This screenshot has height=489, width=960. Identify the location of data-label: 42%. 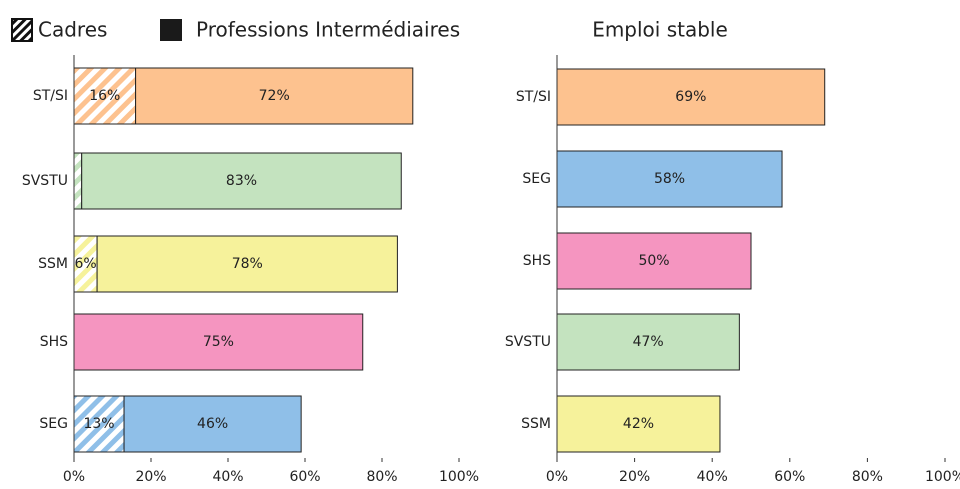
(638, 424).